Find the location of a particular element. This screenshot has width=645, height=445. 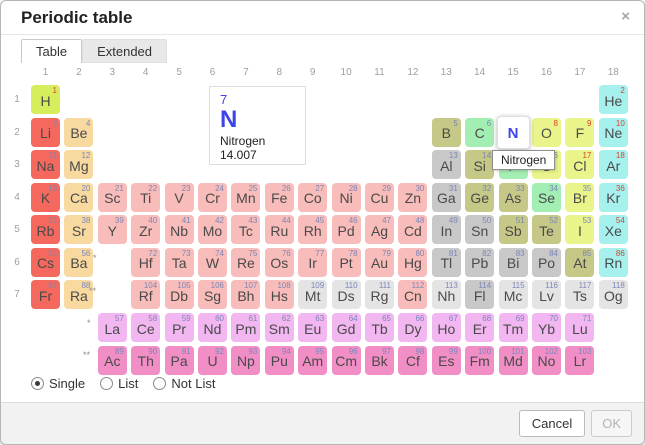

element-cell-fr: 87 Fr is located at coordinates (45, 294).